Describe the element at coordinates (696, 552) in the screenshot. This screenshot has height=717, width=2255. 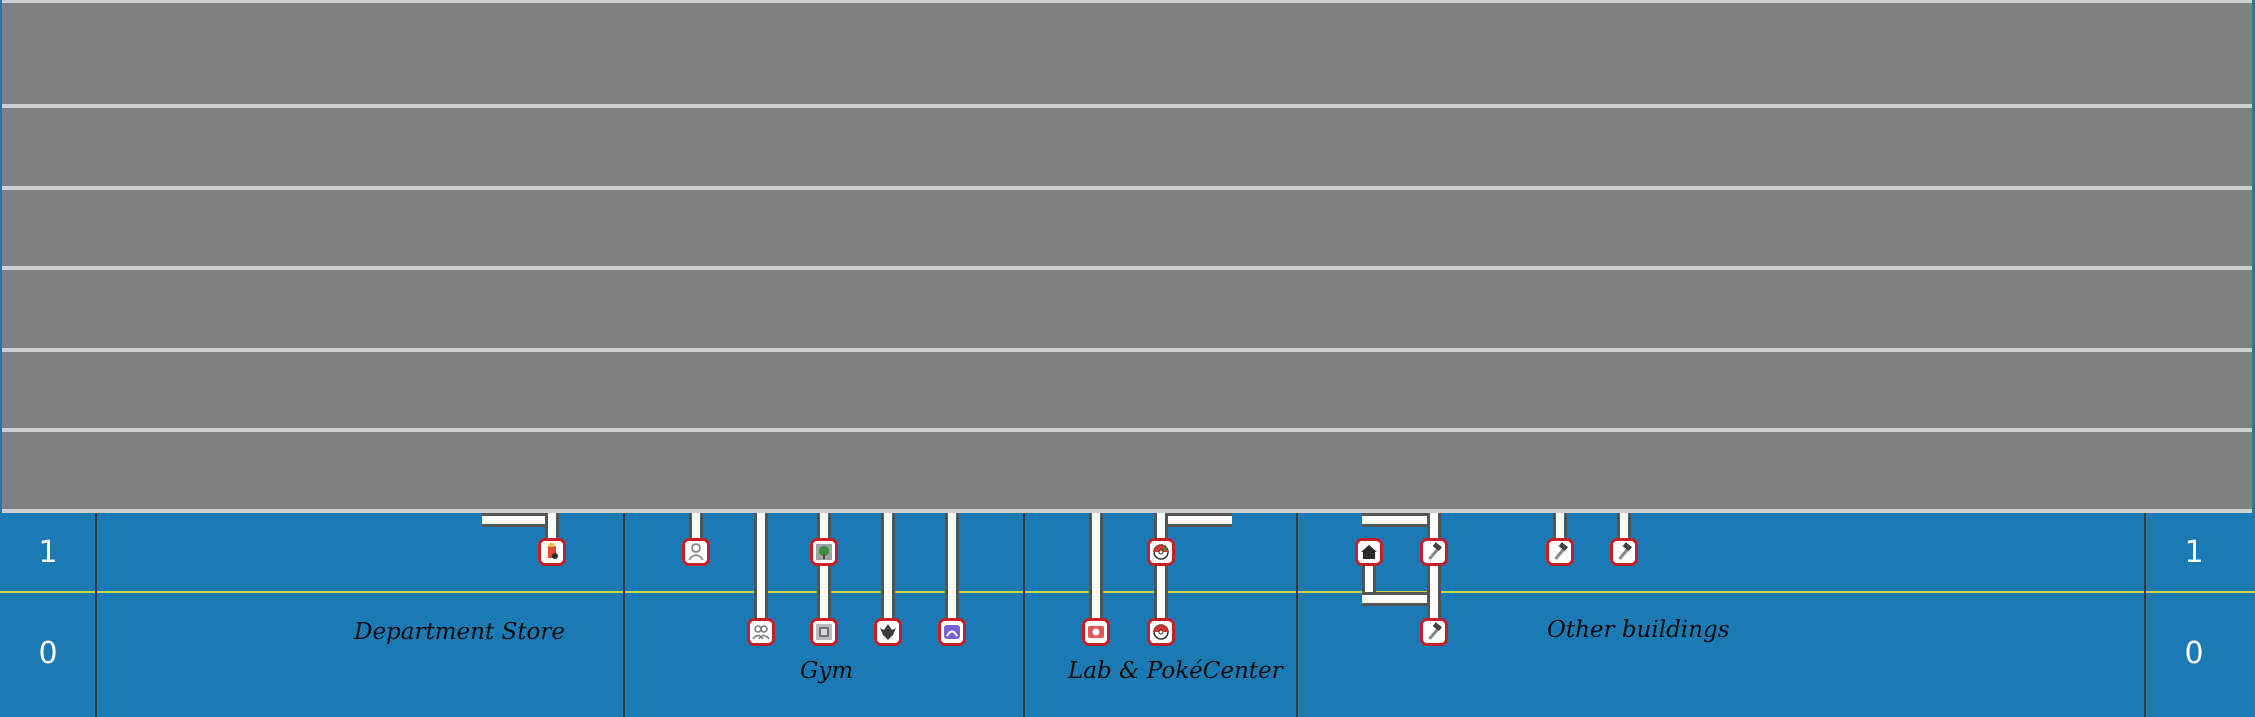
I see `person-icon` at that location.